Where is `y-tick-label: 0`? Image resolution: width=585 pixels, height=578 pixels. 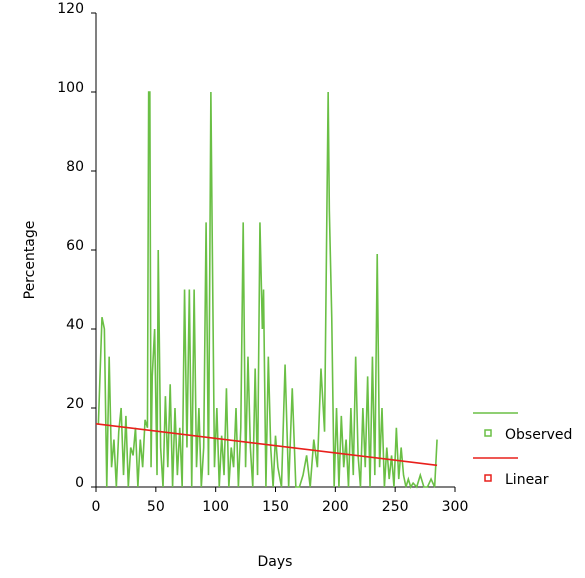 y-tick-label: 0 is located at coordinates (79, 483).